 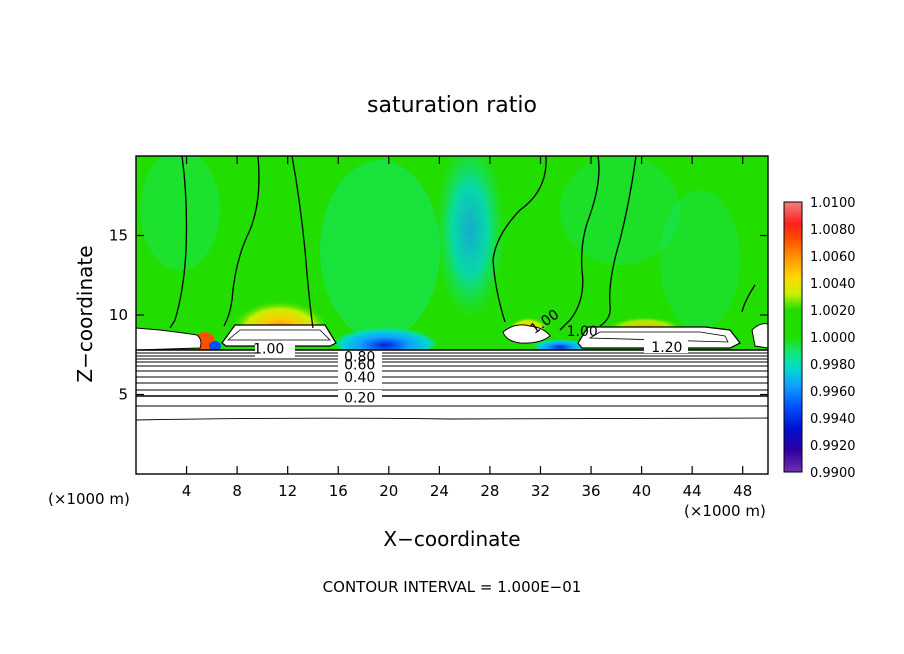 I want to click on y-tick-label: 5, so click(x=123, y=395).